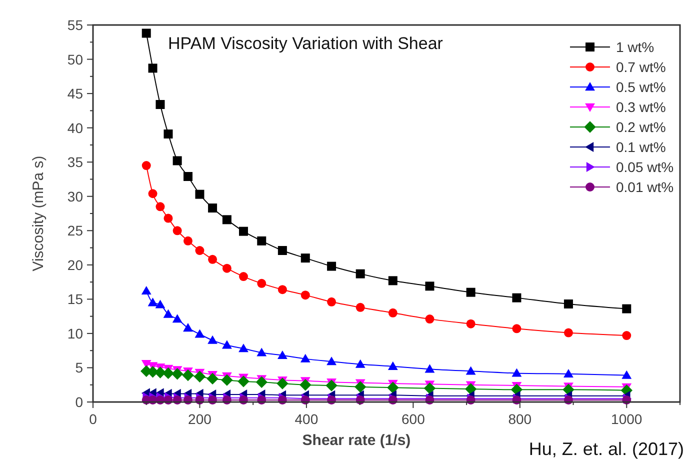  What do you see at coordinates (75, 162) in the screenshot?
I see `y-tick-label: 35` at bounding box center [75, 162].